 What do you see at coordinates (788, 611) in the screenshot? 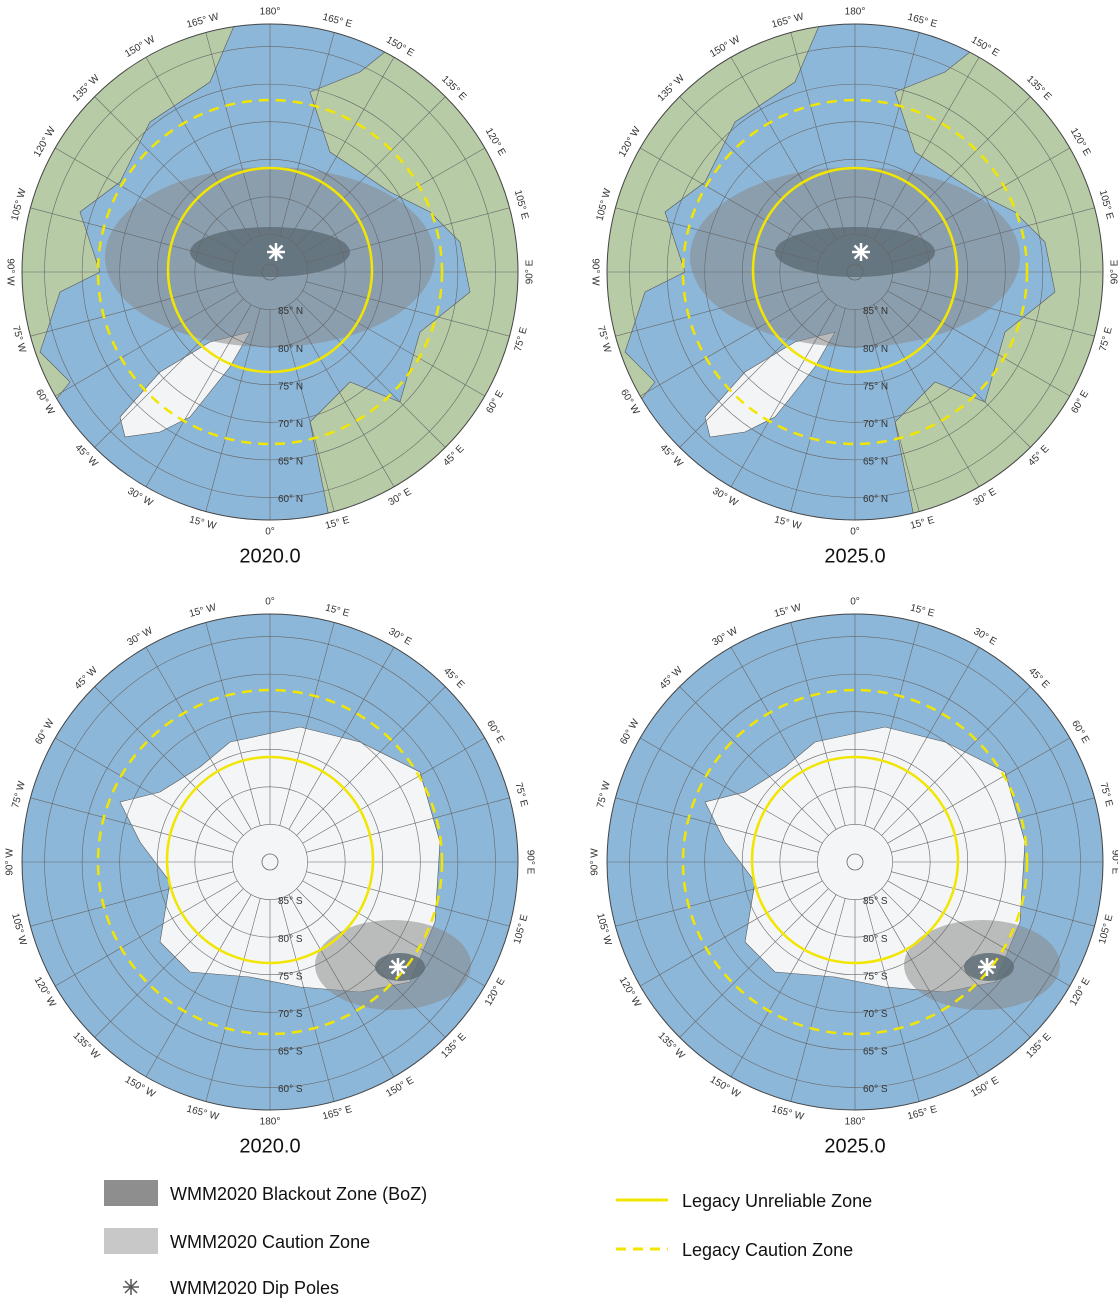
I see `longitude-label: 15° W` at bounding box center [788, 611].